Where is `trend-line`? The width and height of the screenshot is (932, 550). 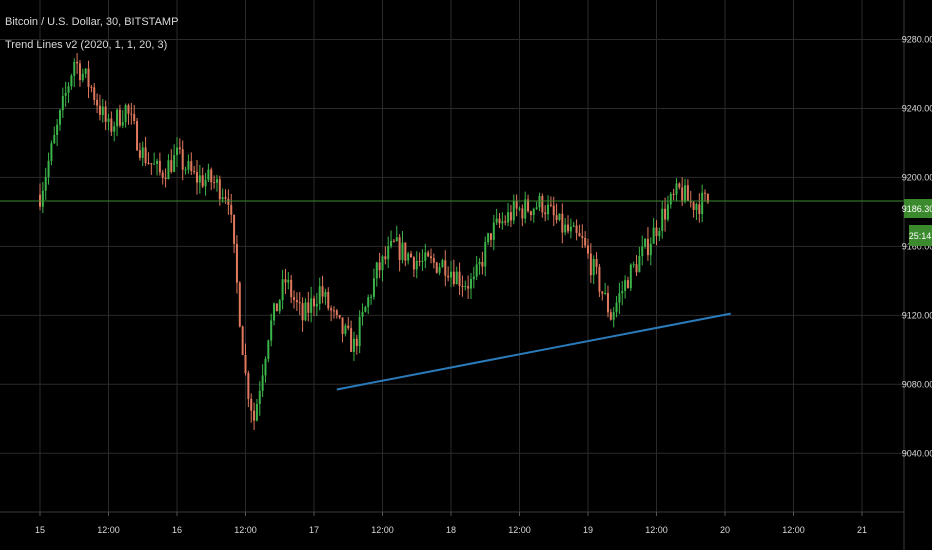
trend-line is located at coordinates (533, 351).